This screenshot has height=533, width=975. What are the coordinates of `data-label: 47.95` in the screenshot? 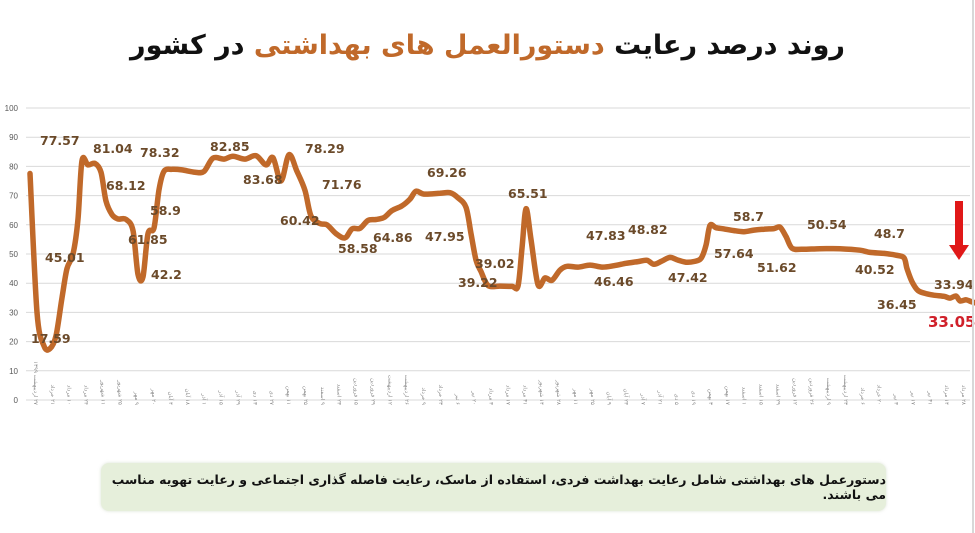 It's located at (445, 236).